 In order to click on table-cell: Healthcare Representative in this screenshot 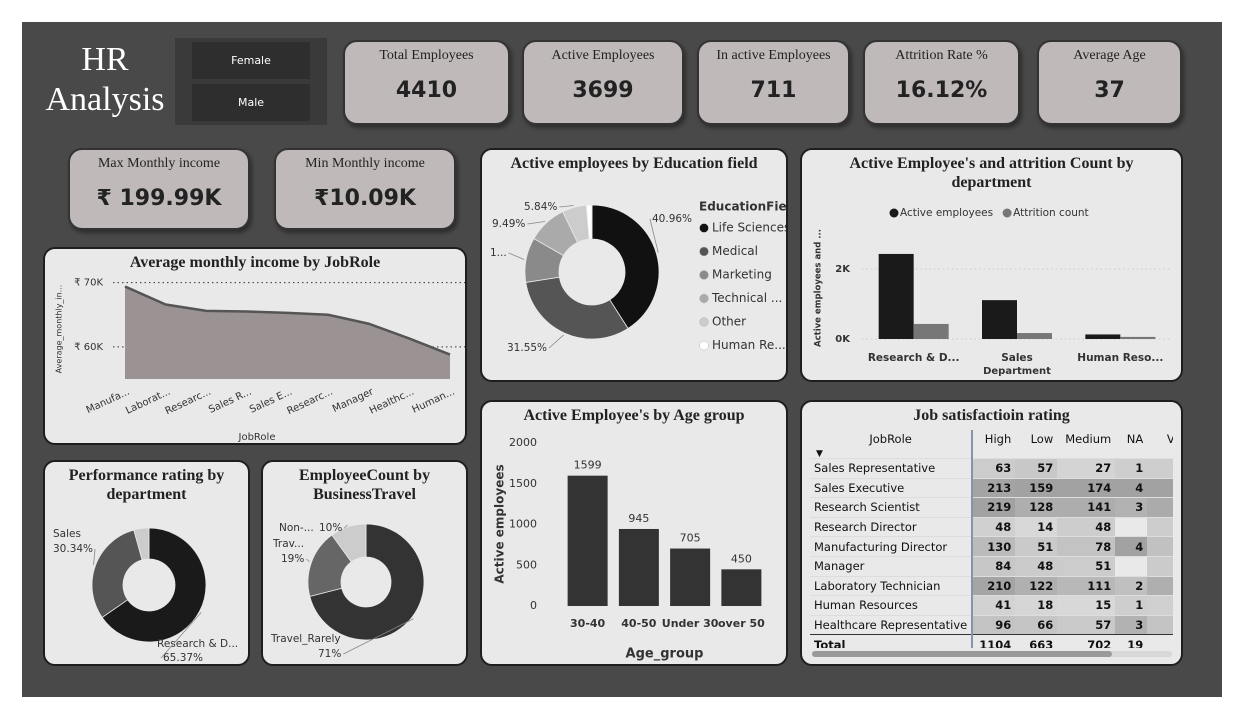, I will do `click(892, 625)`.